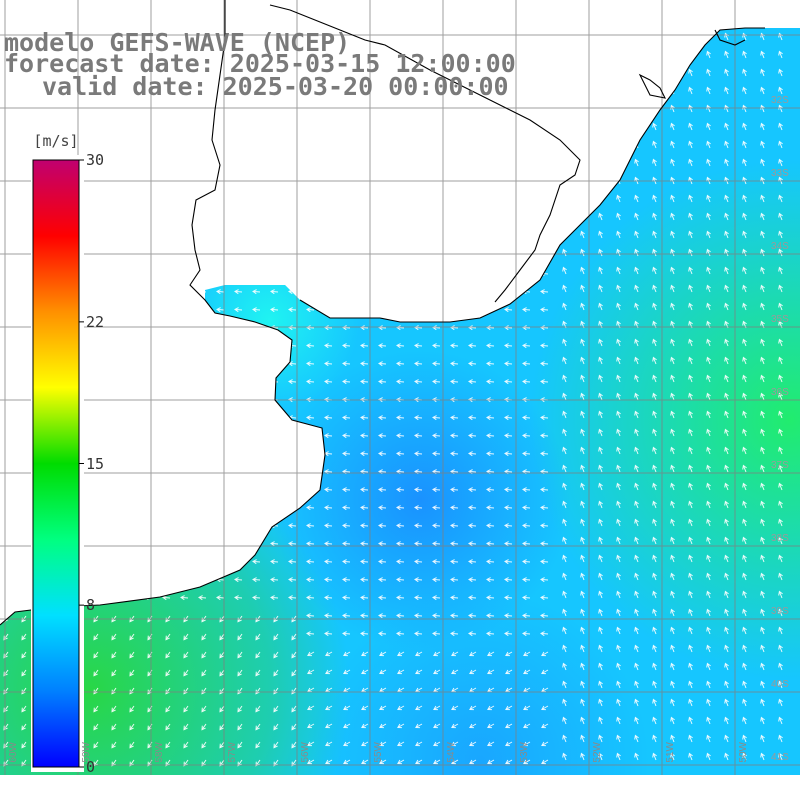 The width and height of the screenshot is (800, 800). Describe the element at coordinates (56, 141) in the screenshot. I see `colorbar-unit-label: [m/s]` at that location.